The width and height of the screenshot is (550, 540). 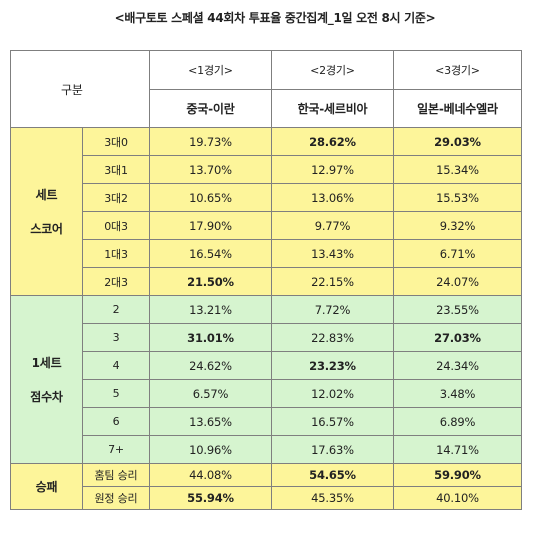 I want to click on vote-rate-cell: 3.48%, so click(x=457, y=393).